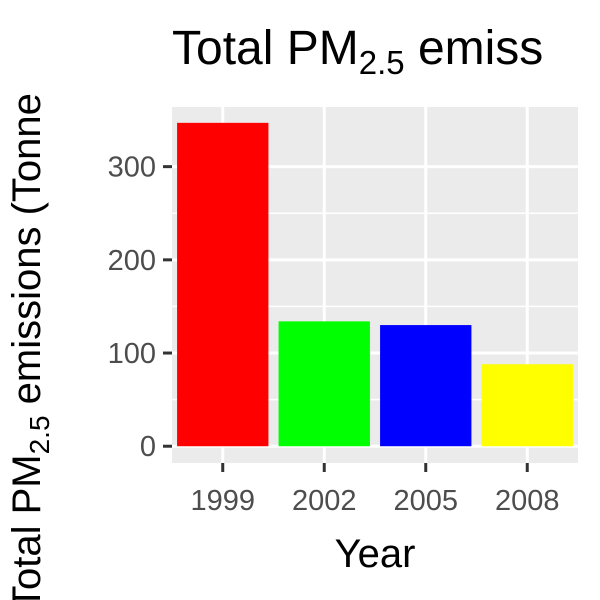 This screenshot has height=600, width=600. What do you see at coordinates (357, 51) in the screenshot?
I see `chart-title: Total PM2.5 emiss` at bounding box center [357, 51].